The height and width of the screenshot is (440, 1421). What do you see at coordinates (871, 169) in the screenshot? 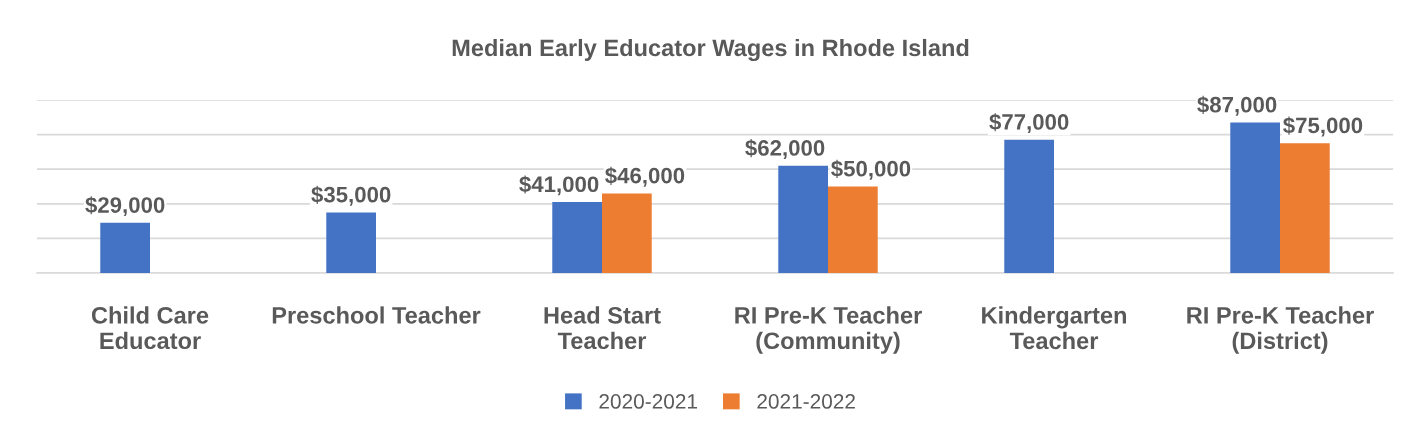
I see `data-label: $50,000` at bounding box center [871, 169].